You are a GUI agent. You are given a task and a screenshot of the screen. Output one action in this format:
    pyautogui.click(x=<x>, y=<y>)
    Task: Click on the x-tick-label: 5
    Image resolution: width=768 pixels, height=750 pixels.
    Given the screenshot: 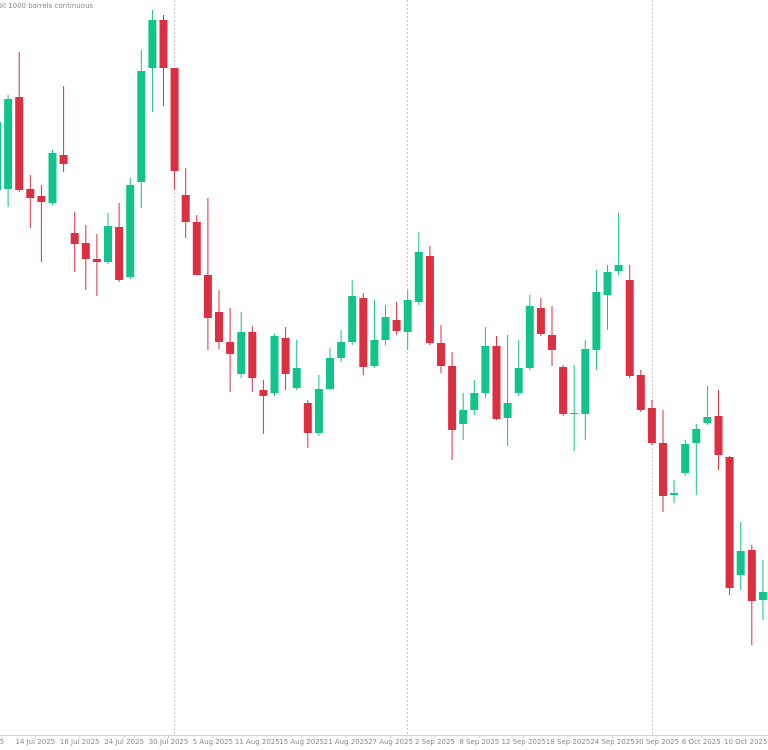 What is the action you would take?
    pyautogui.click(x=2, y=742)
    